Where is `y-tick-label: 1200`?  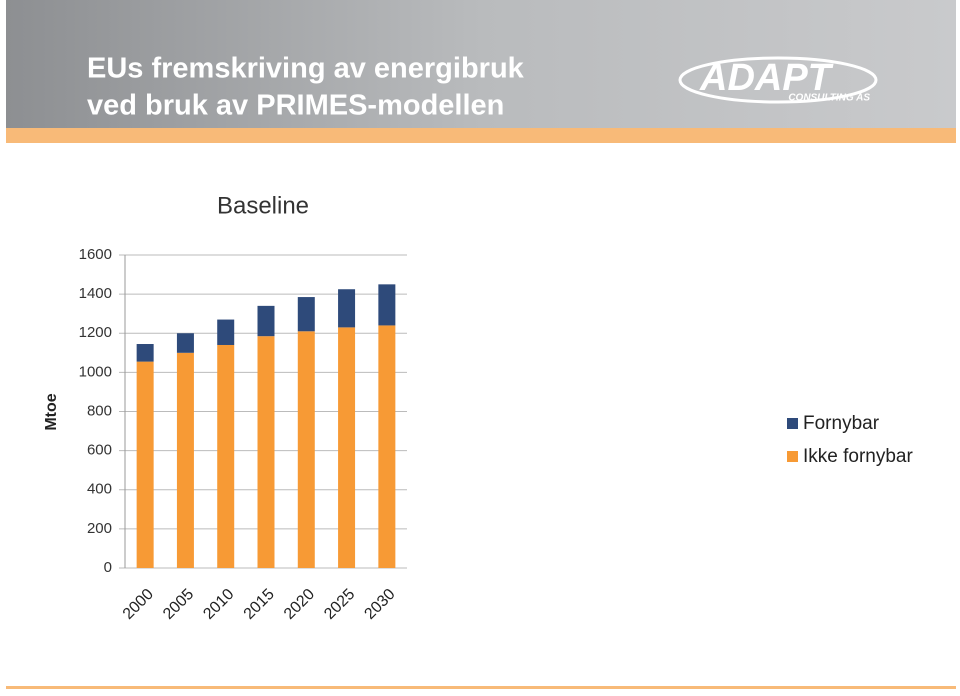
y-tick-label: 1200 is located at coordinates (95, 332).